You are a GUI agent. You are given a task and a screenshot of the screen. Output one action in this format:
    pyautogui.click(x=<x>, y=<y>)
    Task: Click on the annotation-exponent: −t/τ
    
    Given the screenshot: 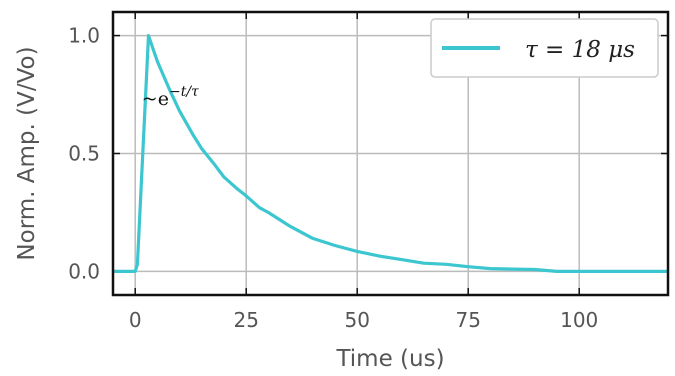 What is the action you would take?
    pyautogui.click(x=184, y=92)
    